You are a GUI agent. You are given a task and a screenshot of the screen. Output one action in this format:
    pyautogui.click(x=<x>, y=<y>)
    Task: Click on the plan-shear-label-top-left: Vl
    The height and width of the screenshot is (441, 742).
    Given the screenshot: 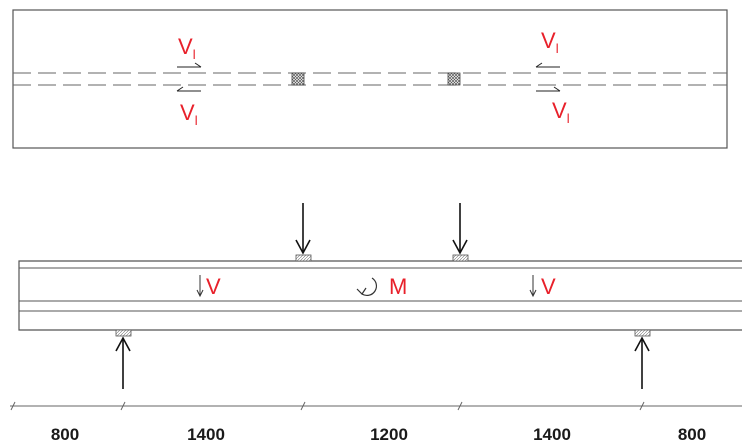 What is the action you would take?
    pyautogui.click(x=187, y=48)
    